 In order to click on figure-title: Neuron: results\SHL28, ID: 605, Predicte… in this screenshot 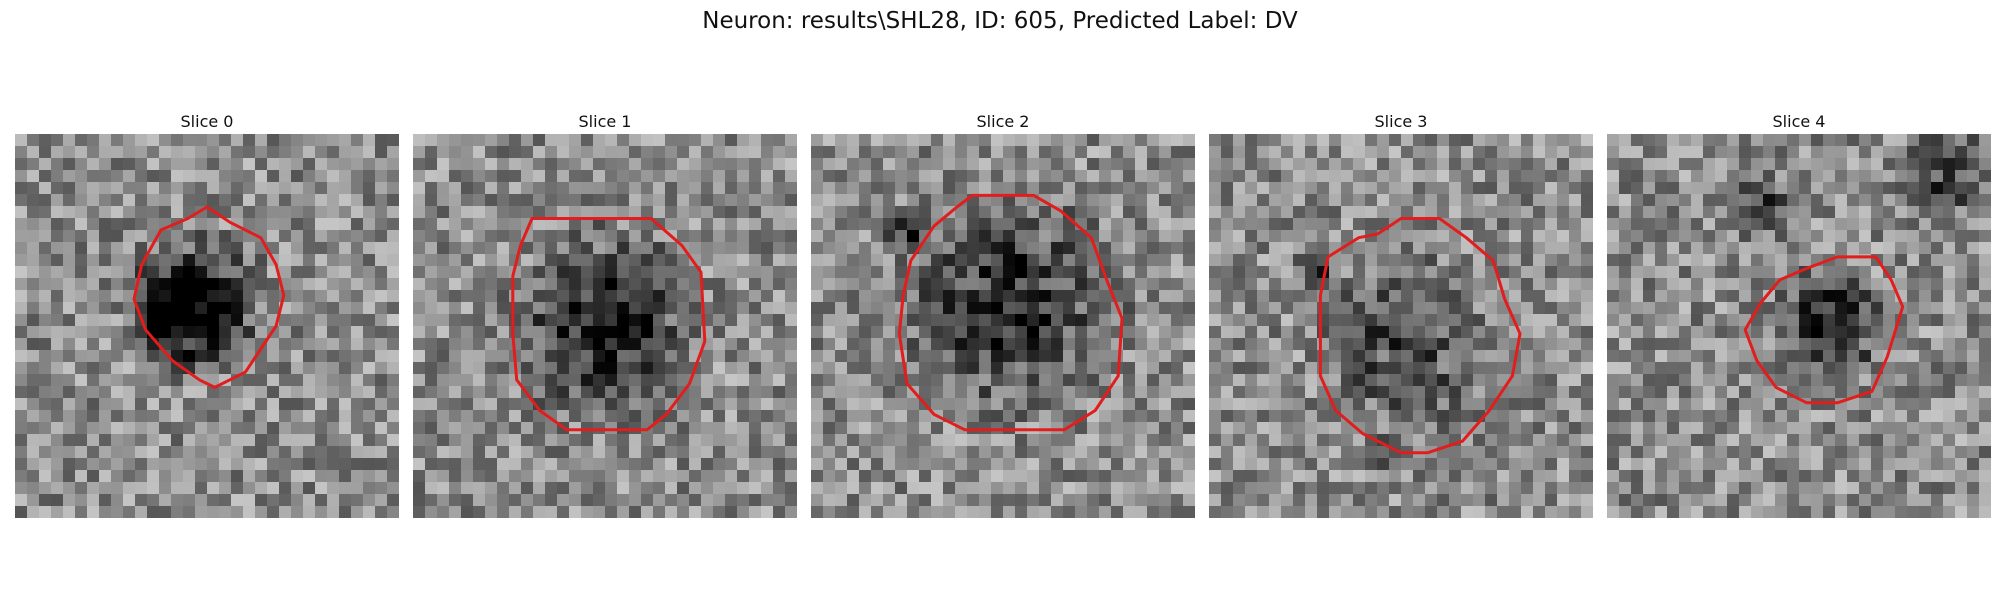, I will do `click(1000, 21)`.